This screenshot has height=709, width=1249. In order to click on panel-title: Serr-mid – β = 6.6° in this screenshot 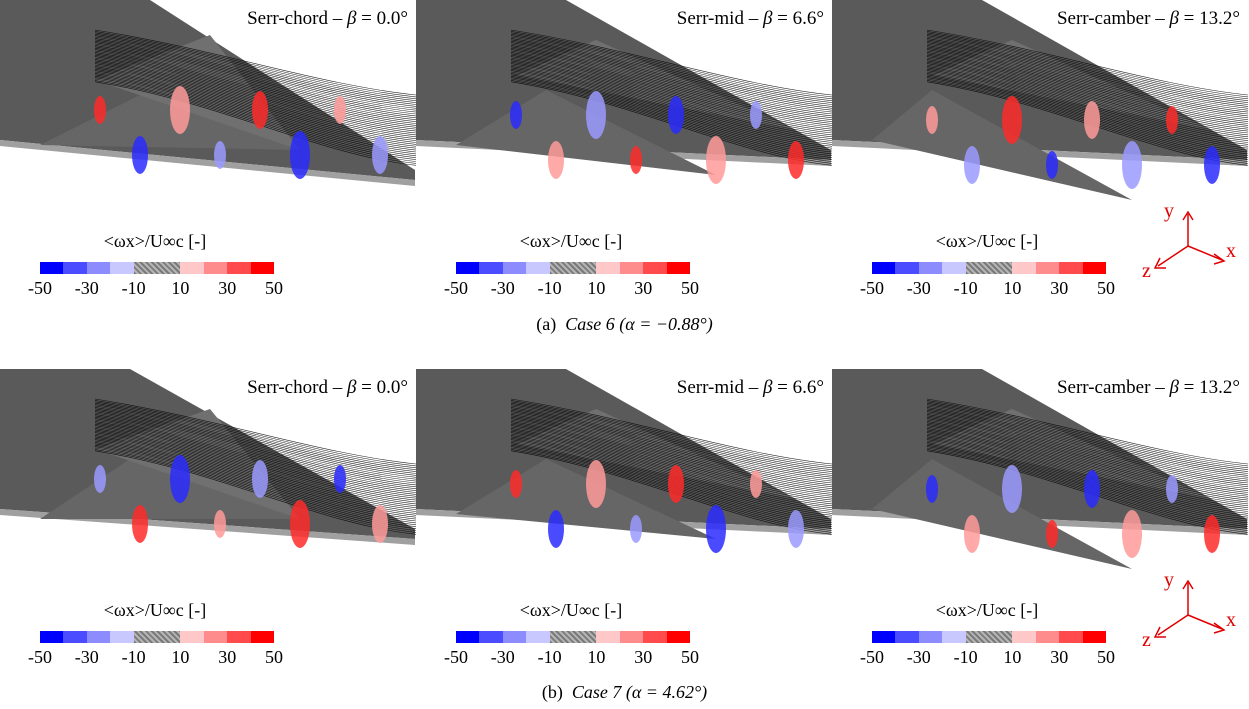, I will do `click(750, 387)`.